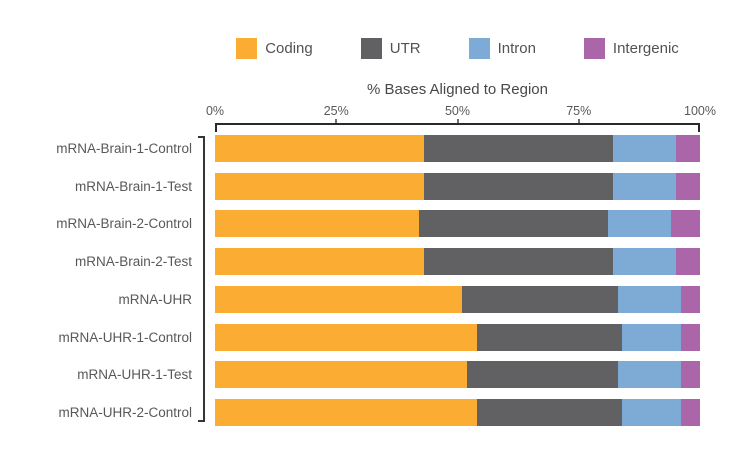  I want to click on x-axis-tick-label: 0%, so click(215, 111).